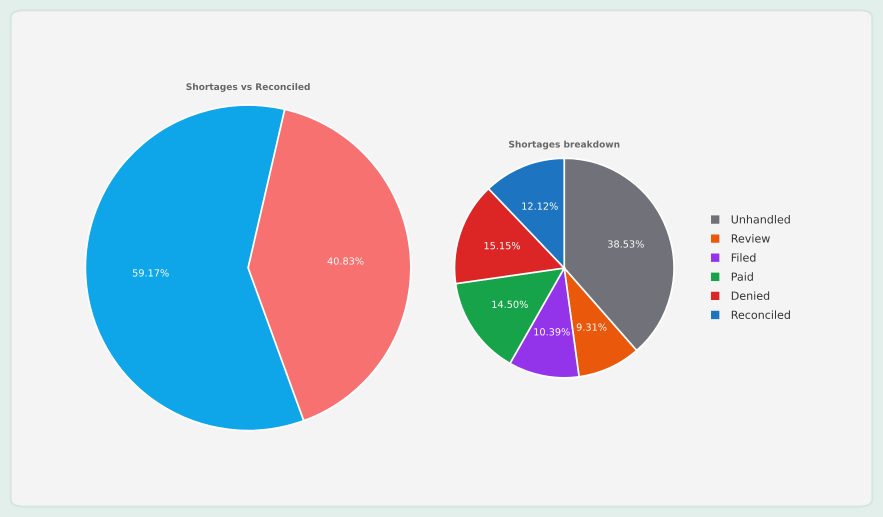  I want to click on legend-label: Denied, so click(751, 295).